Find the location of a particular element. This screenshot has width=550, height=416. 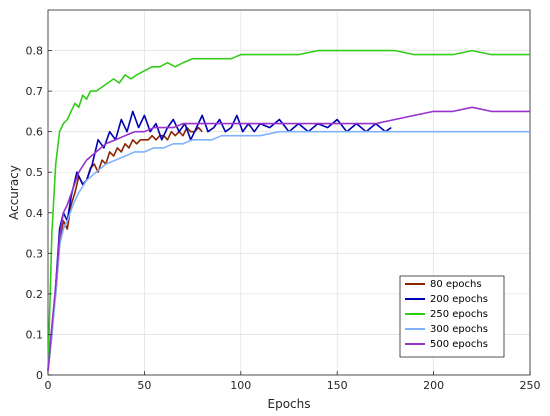

y-axis-ticks: 0 0.1 0.2 0.3 0.4 0.5 0.6 0.7 0.8 is located at coordinates (39, 213).